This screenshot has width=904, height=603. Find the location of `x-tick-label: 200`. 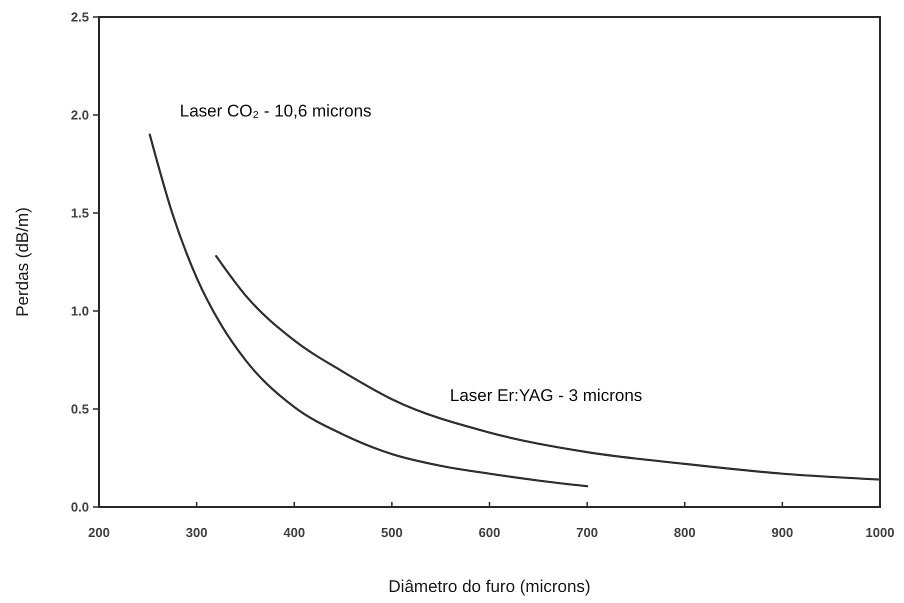

x-tick-label: 200 is located at coordinates (99, 532).